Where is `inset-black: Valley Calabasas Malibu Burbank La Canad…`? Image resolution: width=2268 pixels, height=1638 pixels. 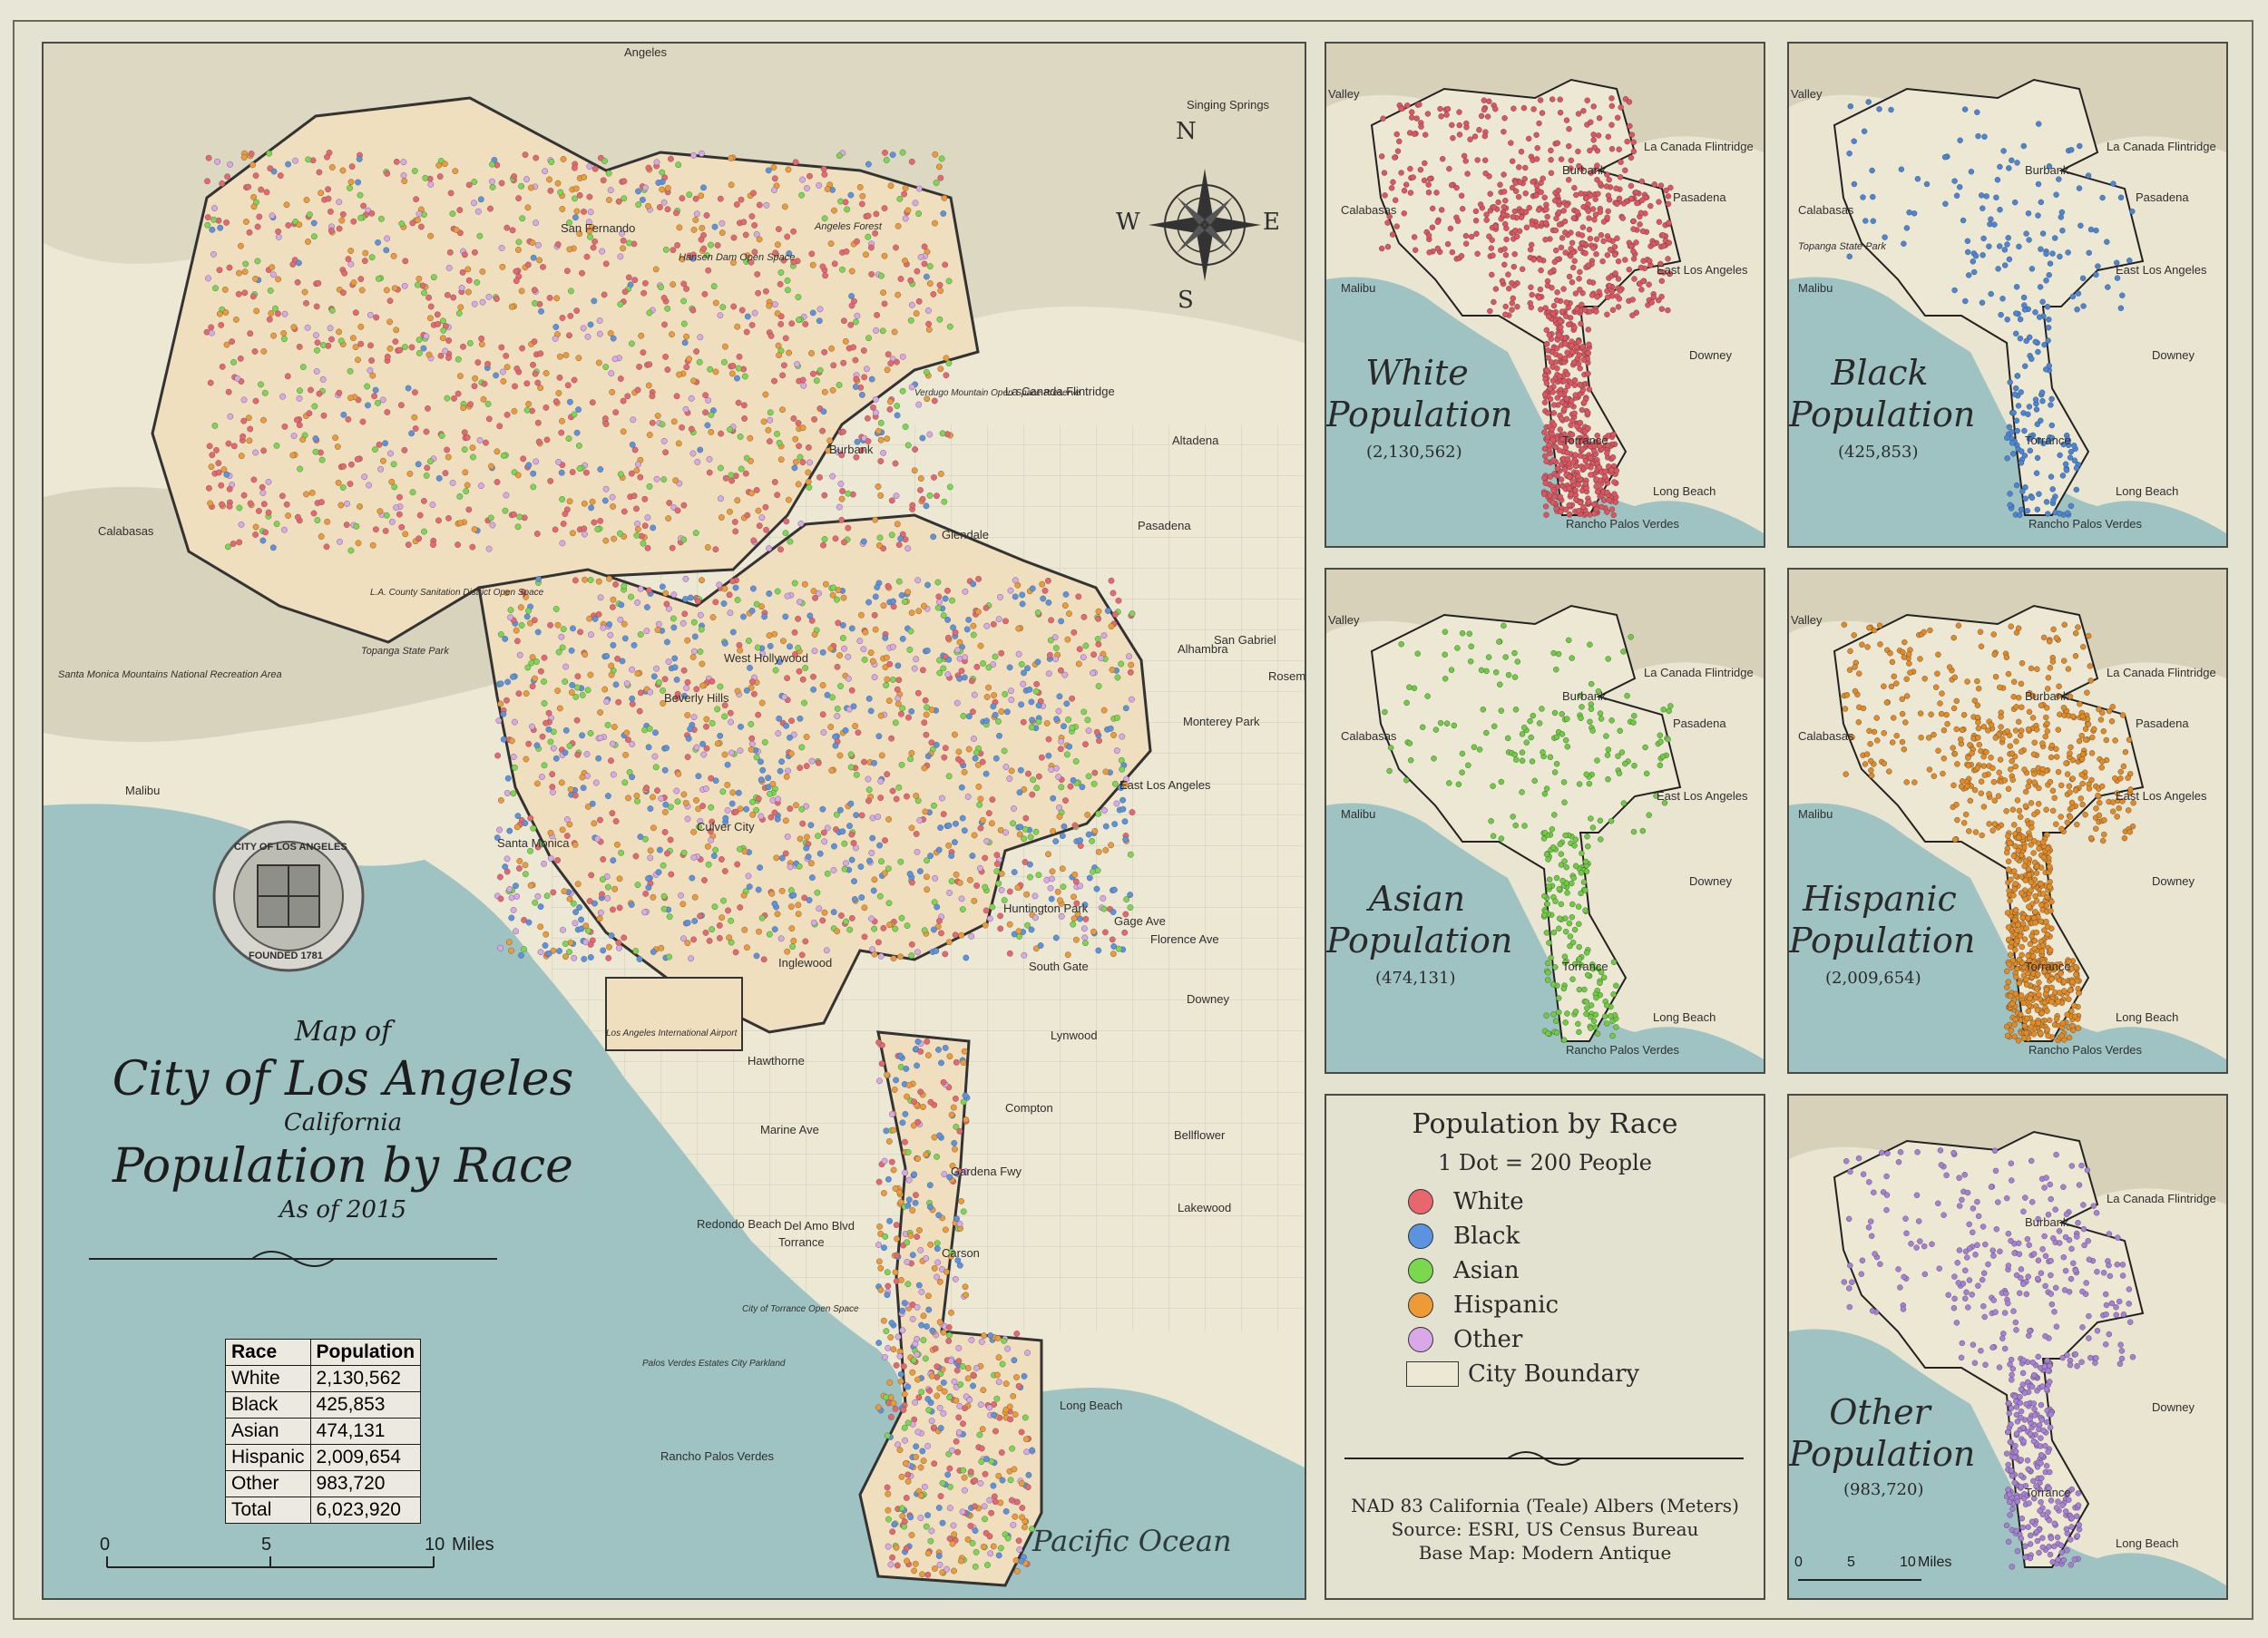
inset-black: Valley Calabasas Malibu Burbank La Canad… is located at coordinates (2007, 295).